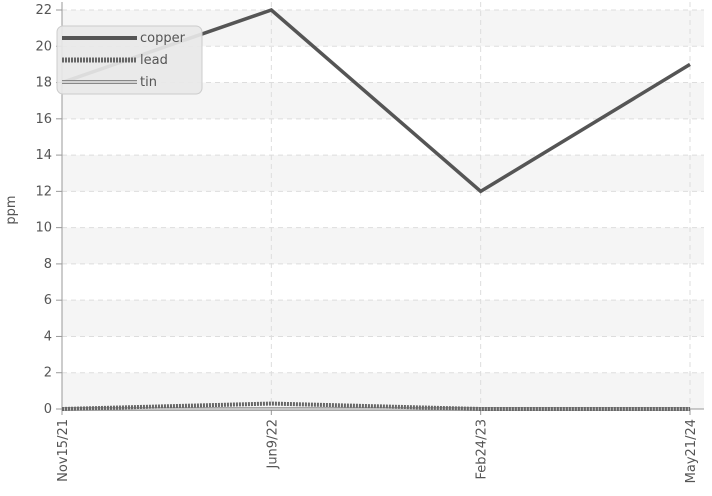 Image resolution: width=712 pixels, height=496 pixels. What do you see at coordinates (148, 82) in the screenshot?
I see `legend-label: tin` at bounding box center [148, 82].